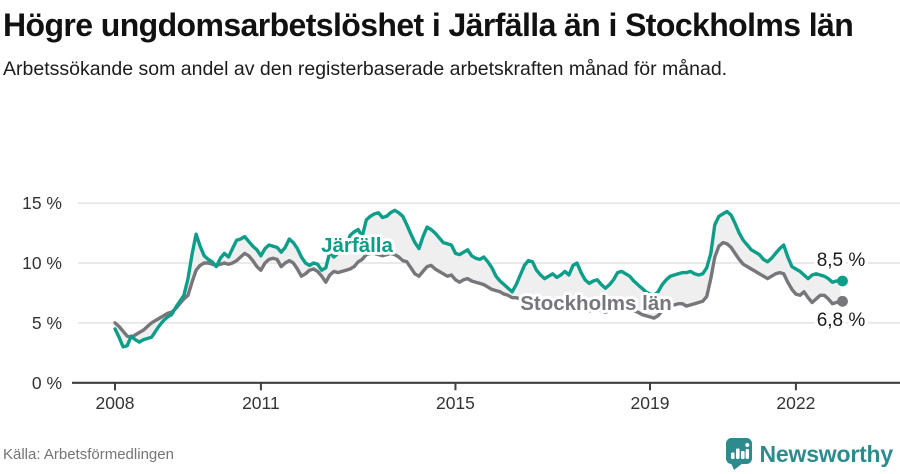 The width and height of the screenshot is (900, 474). I want to click on y-tick-label: 10 %, so click(42, 263).